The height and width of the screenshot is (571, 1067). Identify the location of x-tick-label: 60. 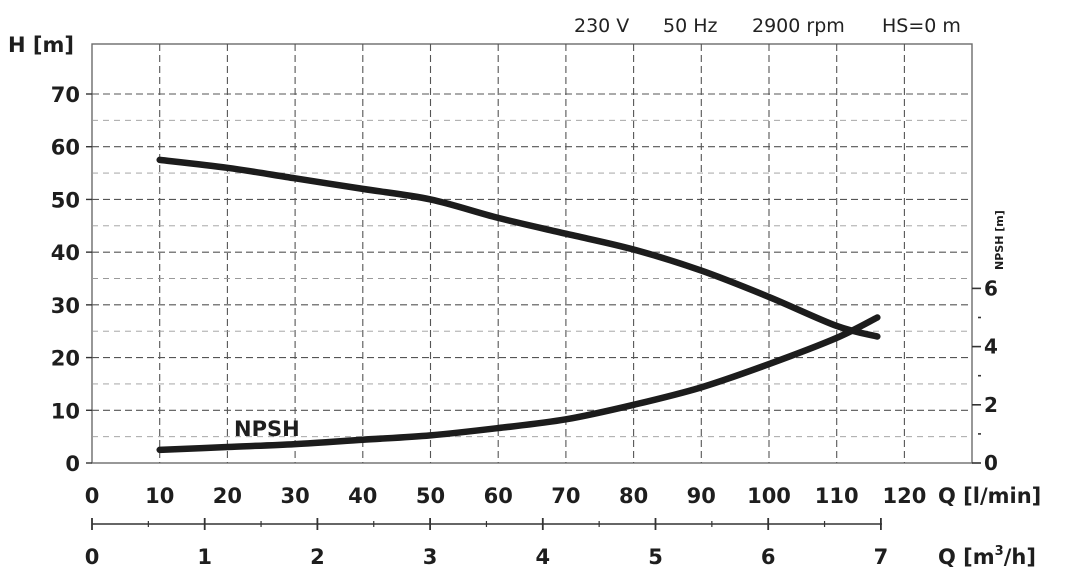
(498, 496).